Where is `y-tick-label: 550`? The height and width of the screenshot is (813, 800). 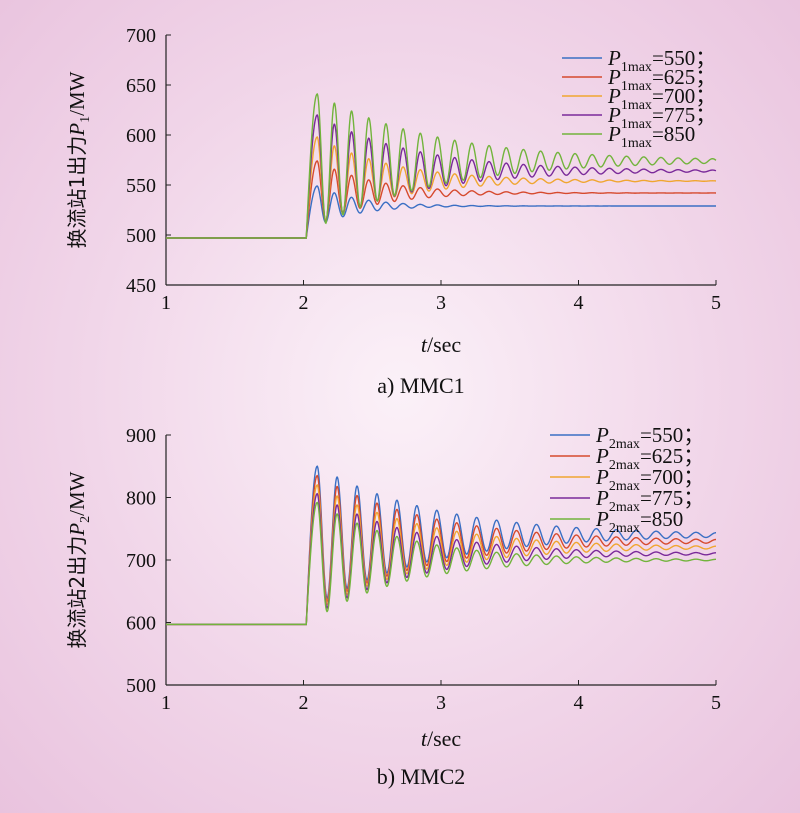
y-tick-label: 550 is located at coordinates (141, 186).